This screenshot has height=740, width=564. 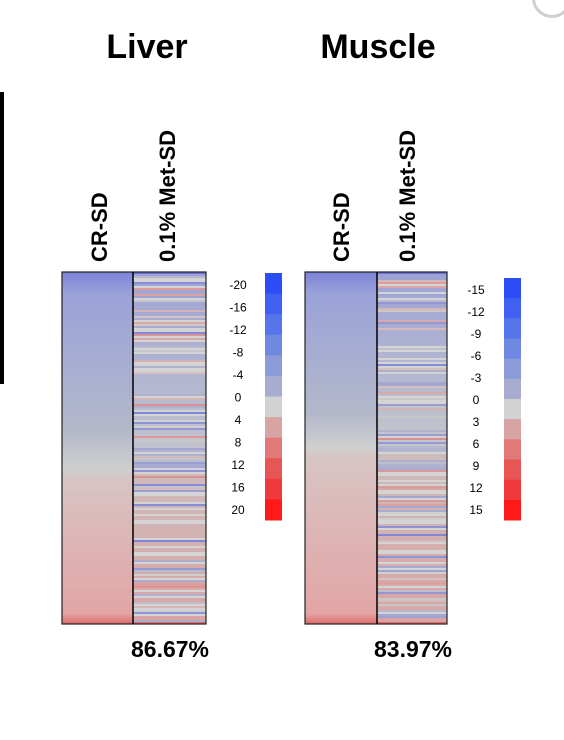 I want to click on left-edge-bar, so click(x=2, y=238).